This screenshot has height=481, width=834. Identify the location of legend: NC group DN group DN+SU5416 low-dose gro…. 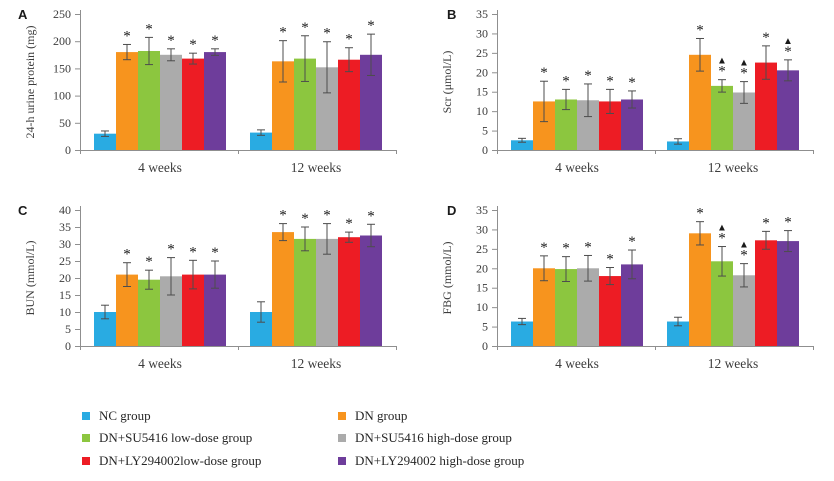
(422, 430).